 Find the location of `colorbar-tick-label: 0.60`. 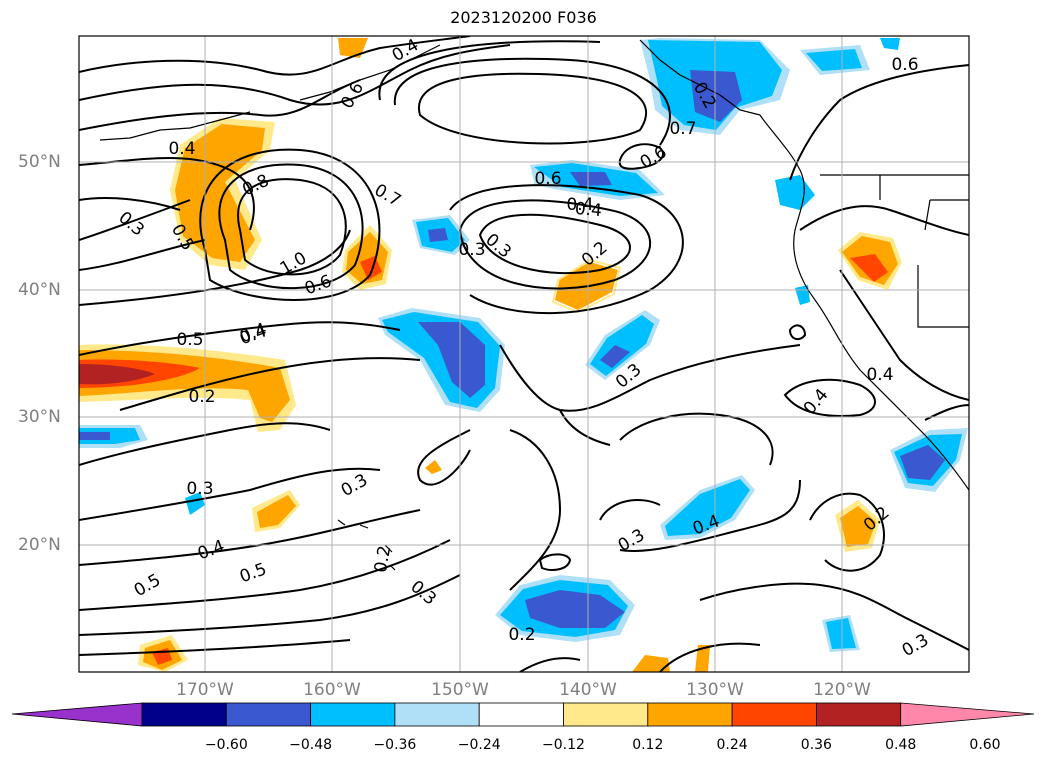

colorbar-tick-label: 0.60 is located at coordinates (985, 745).